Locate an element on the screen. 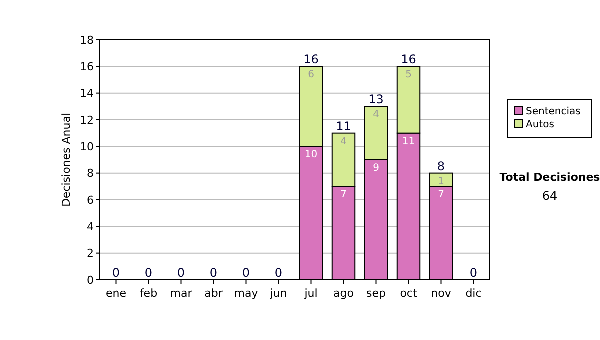  y-axis-title: Decisiones Anual is located at coordinates (66, 160).